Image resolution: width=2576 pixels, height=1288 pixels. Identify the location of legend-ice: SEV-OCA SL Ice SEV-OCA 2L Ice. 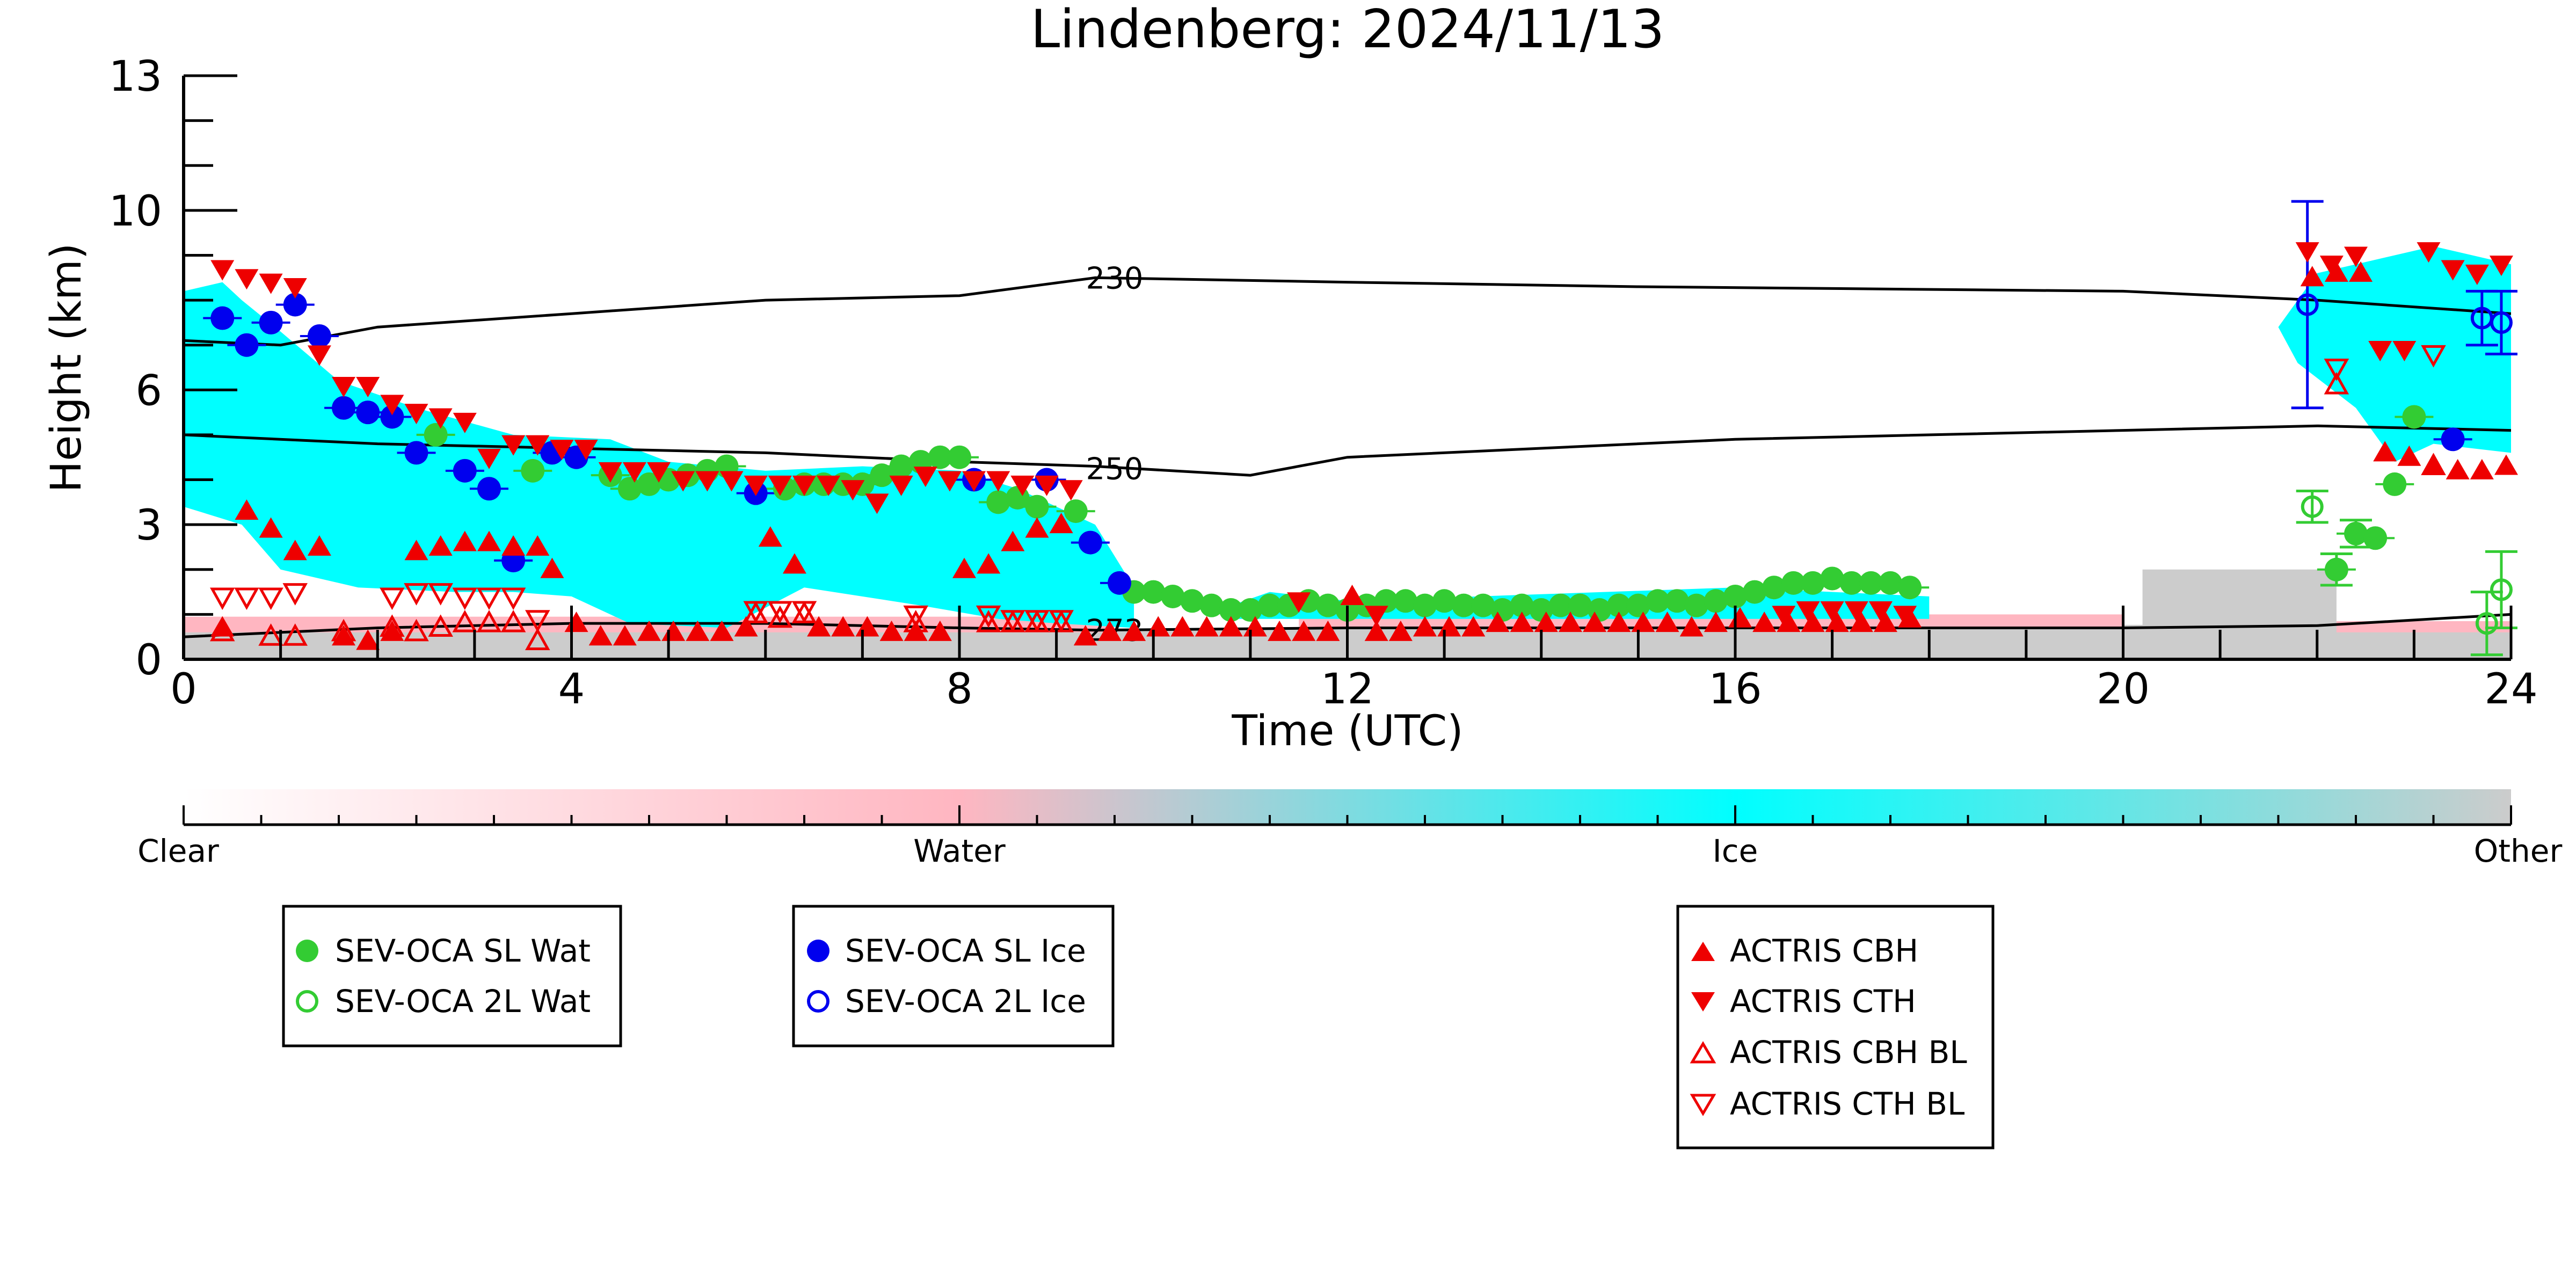
(953, 976).